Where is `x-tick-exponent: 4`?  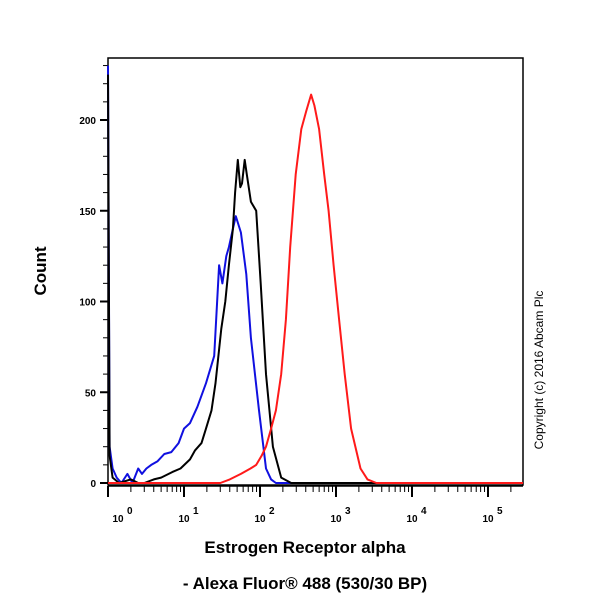 x-tick-exponent: 4 is located at coordinates (424, 511).